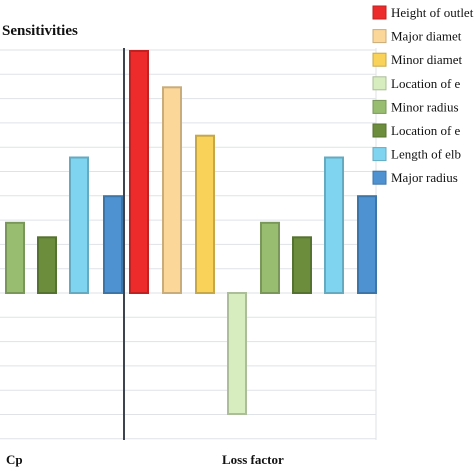 The height and width of the screenshot is (474, 474). I want to click on bar-major-radius-cp, so click(113, 244).